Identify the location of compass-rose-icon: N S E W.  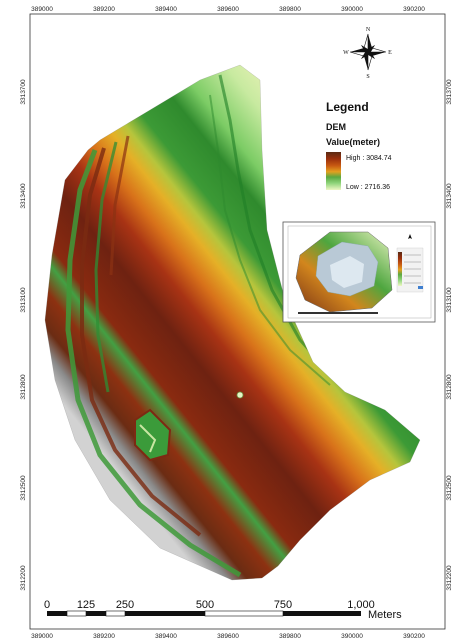
(367, 53).